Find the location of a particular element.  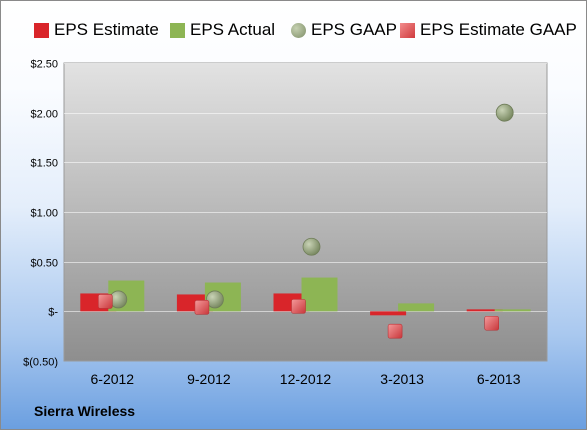

y-tick-label: $2.50 is located at coordinates (44, 65).